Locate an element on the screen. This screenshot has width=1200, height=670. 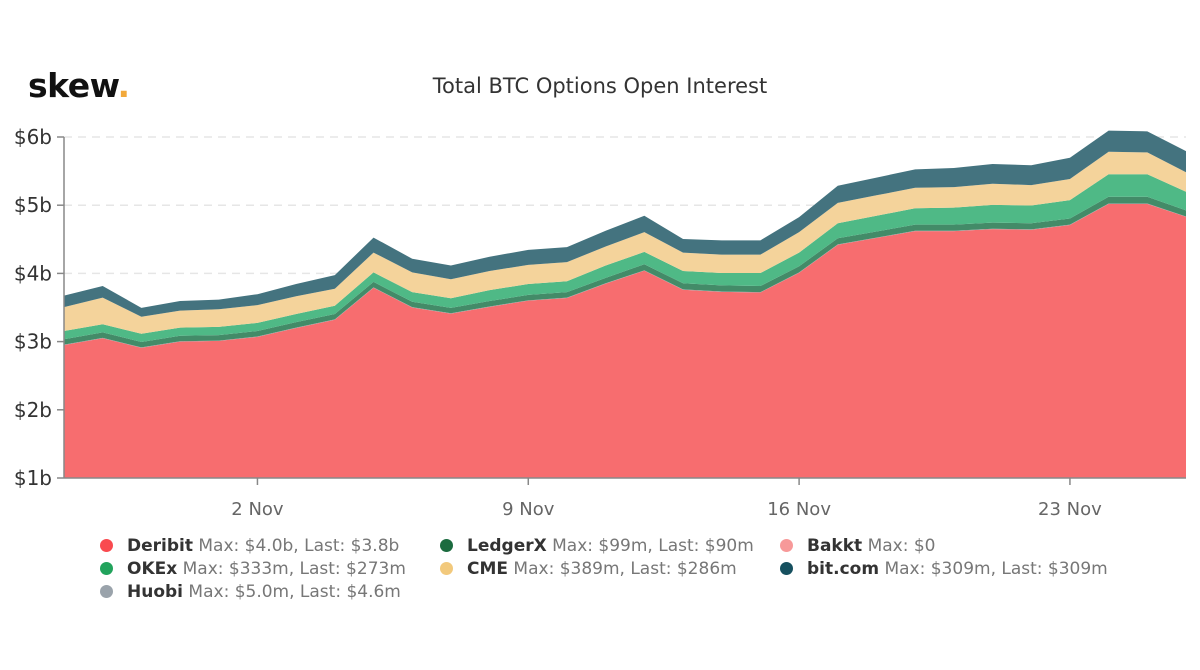
y-tick-label: $3b is located at coordinates (33, 342).